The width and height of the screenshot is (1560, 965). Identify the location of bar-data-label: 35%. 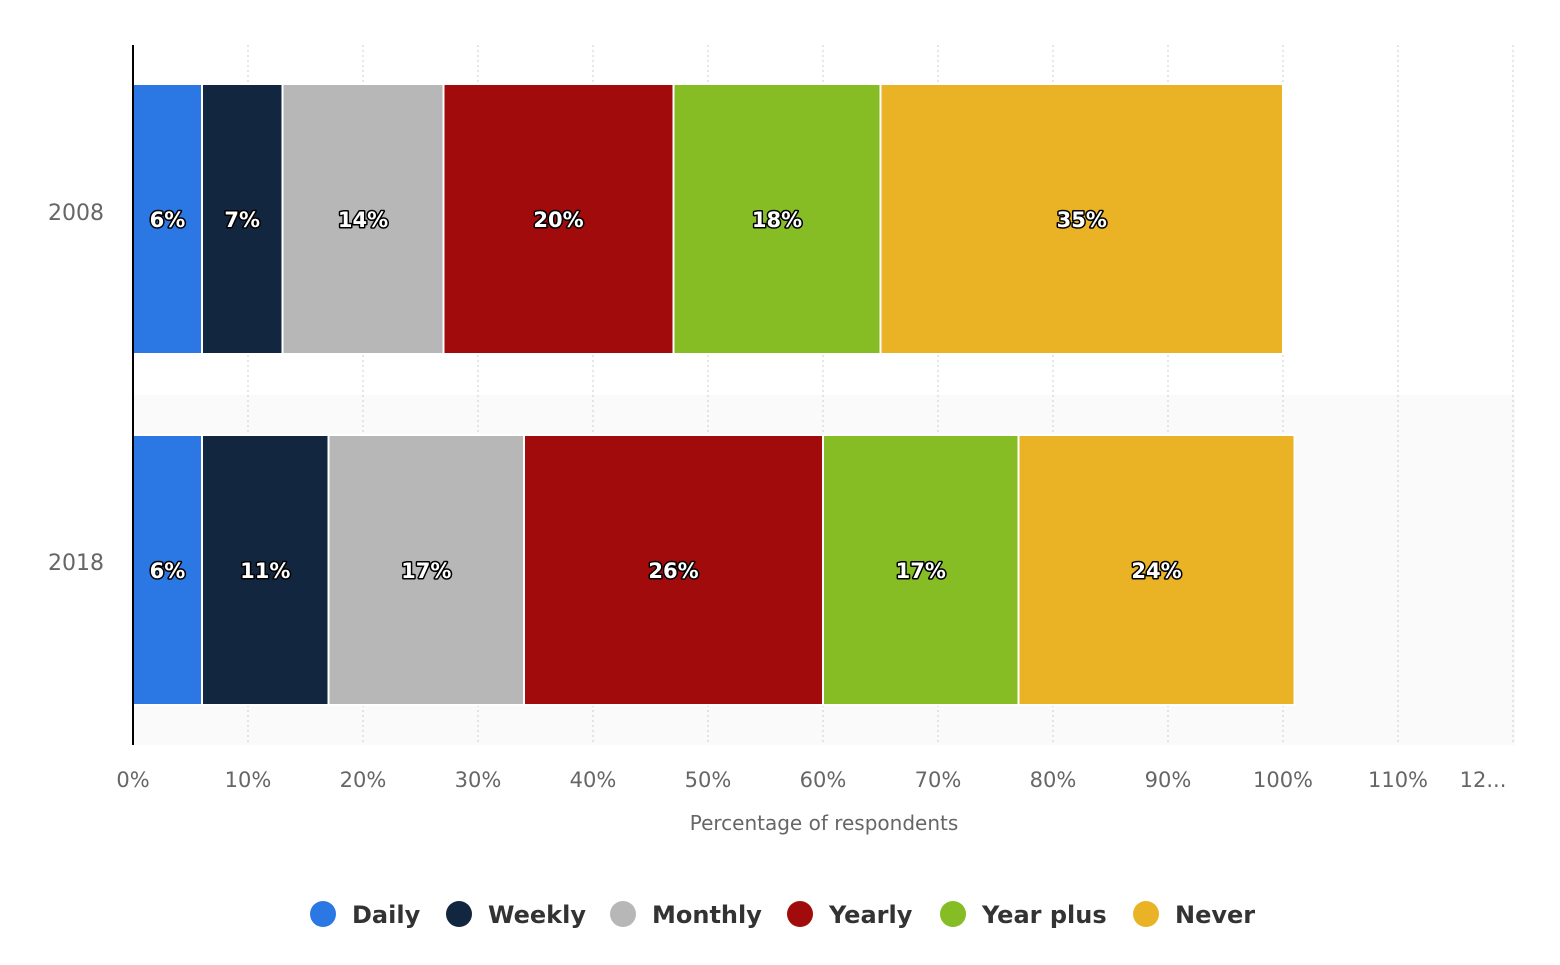
(1082, 220).